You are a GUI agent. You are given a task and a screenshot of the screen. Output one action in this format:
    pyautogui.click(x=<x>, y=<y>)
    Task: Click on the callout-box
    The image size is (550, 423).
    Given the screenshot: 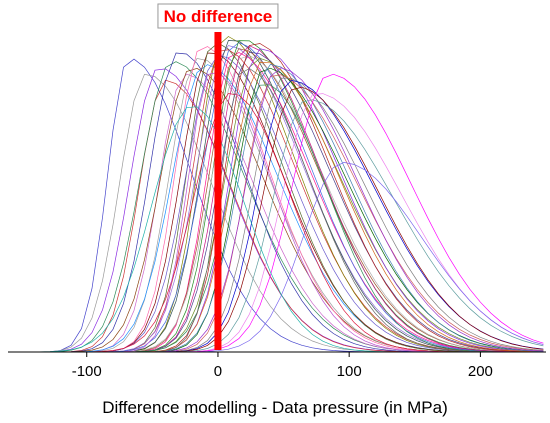 What is the action you would take?
    pyautogui.click(x=218, y=16)
    